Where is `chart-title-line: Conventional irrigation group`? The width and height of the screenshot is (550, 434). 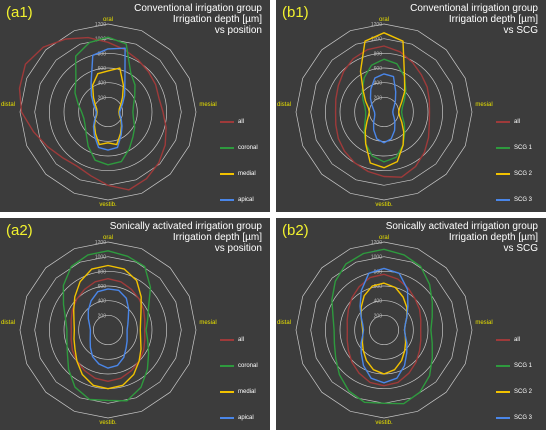 chart-title-line: Conventional irrigation group is located at coordinates (474, 8).